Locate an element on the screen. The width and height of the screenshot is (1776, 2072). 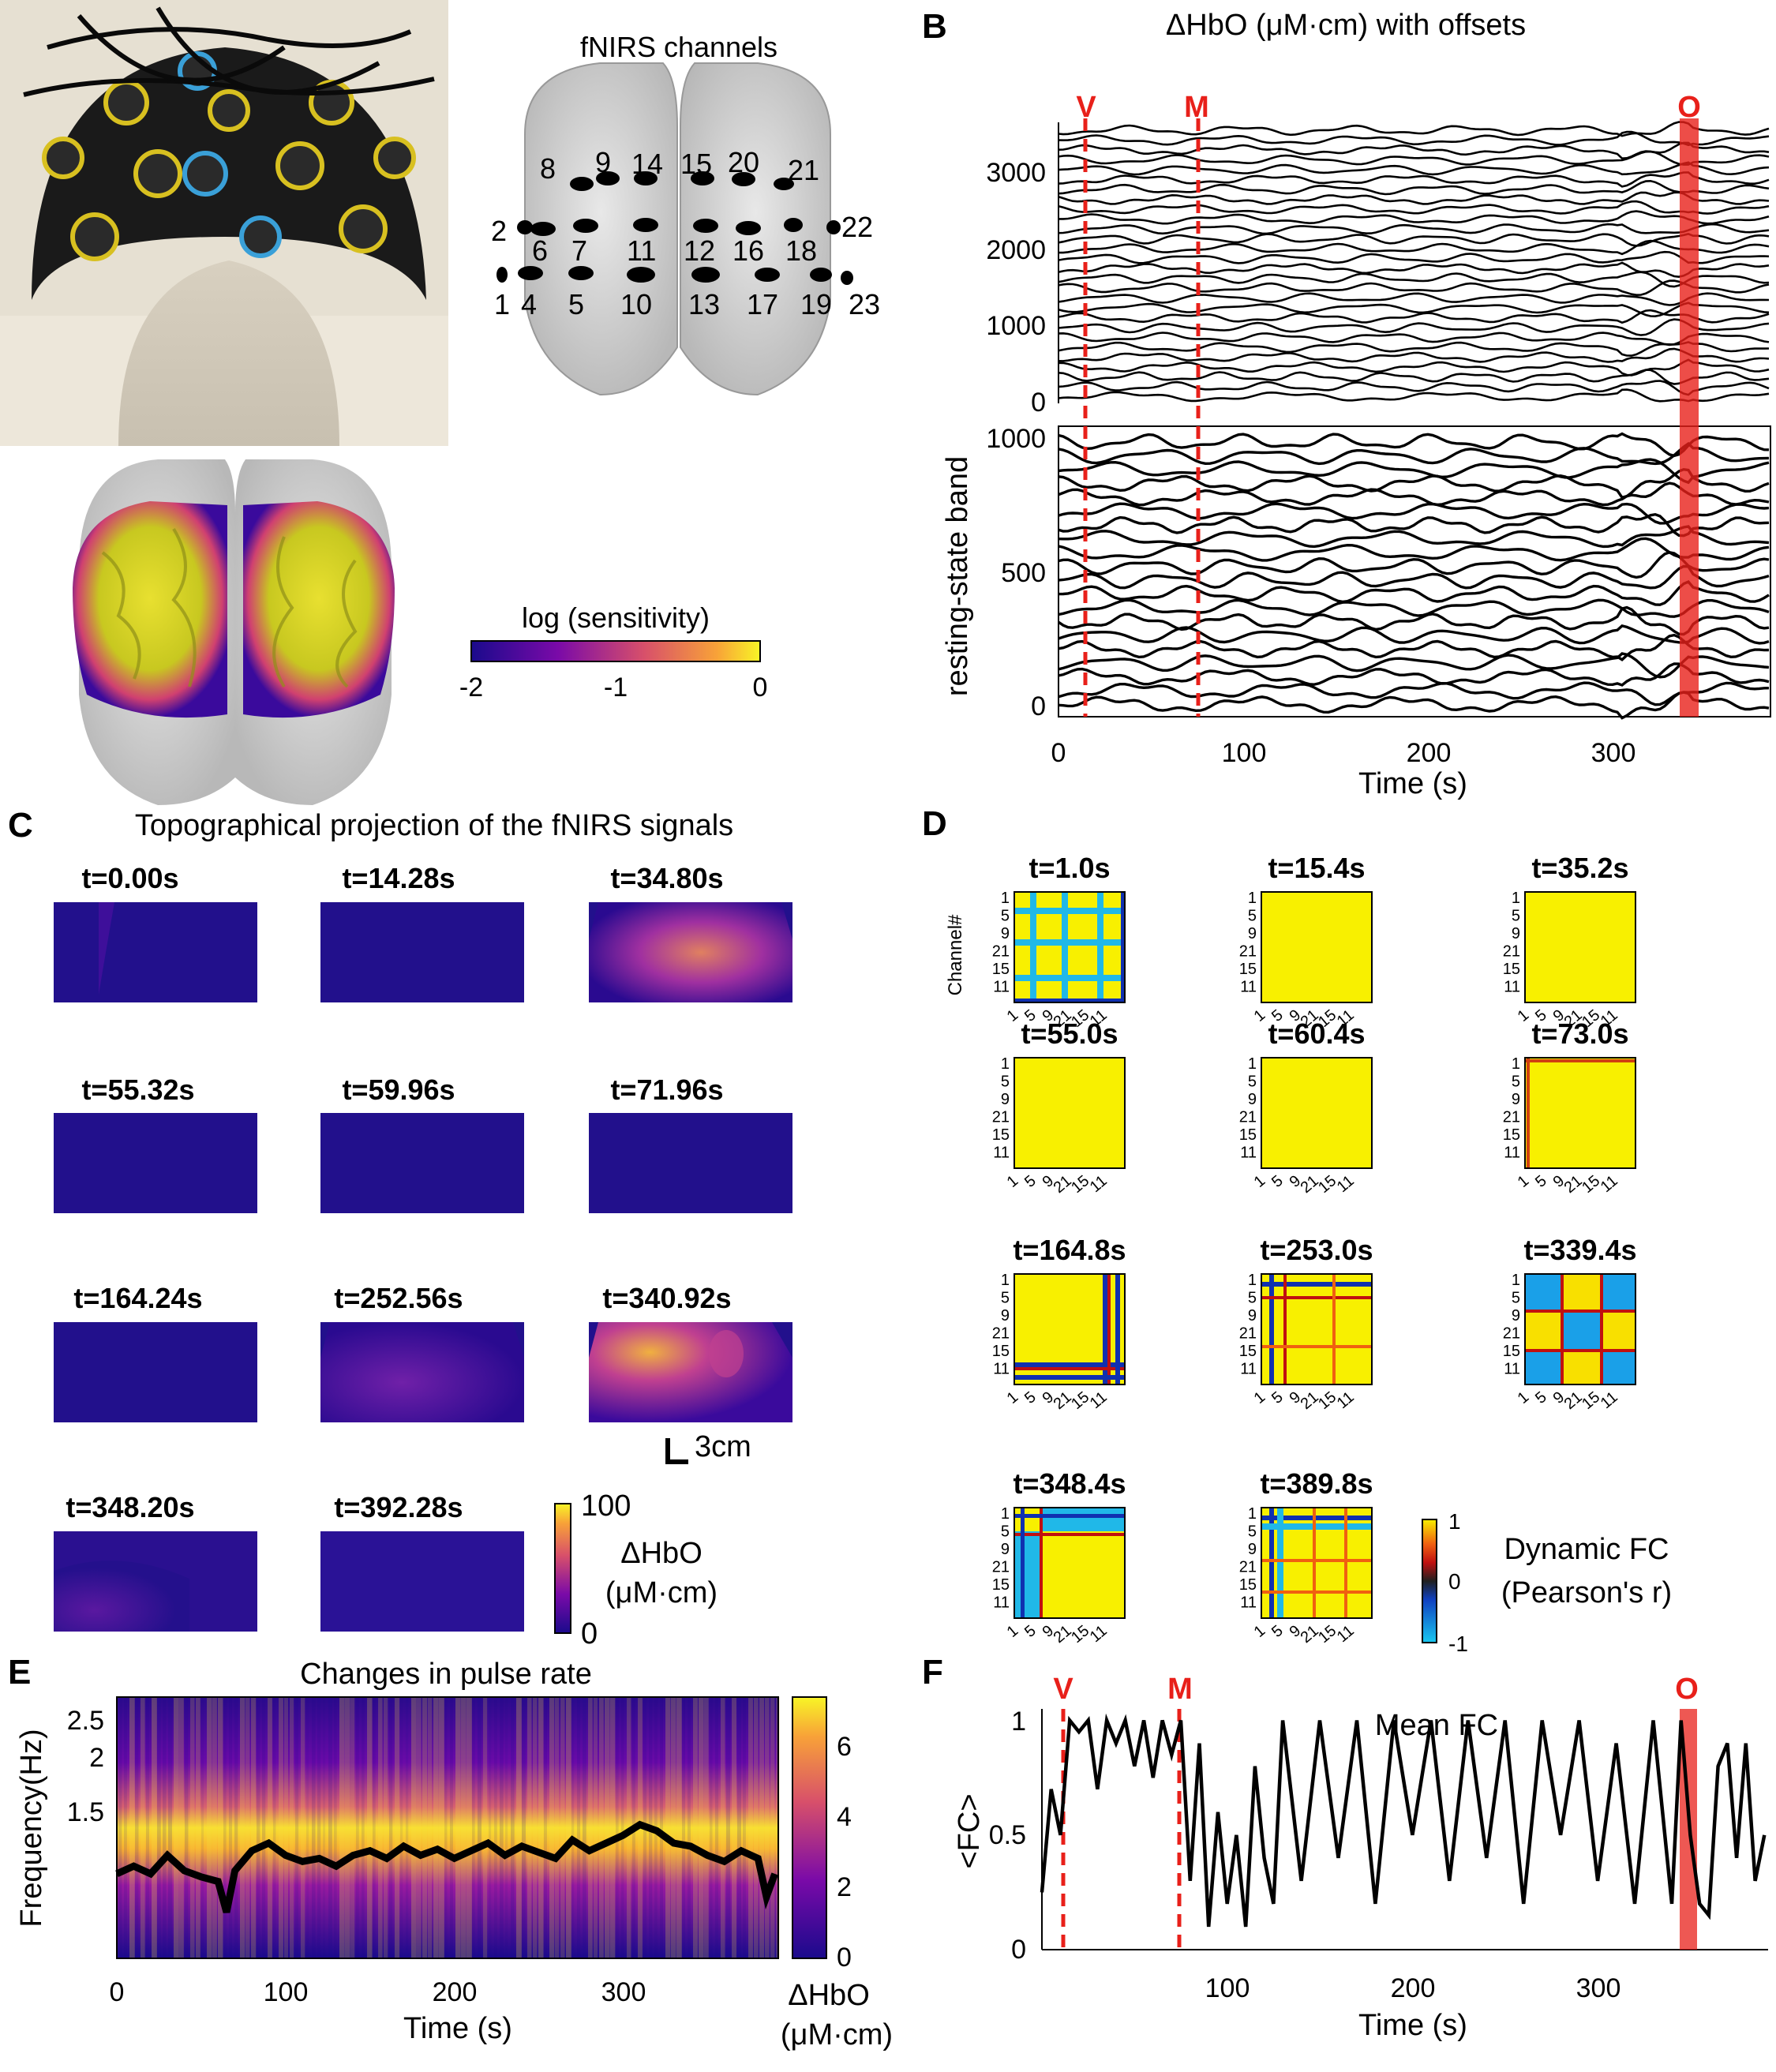
colorbar-tick: 1 is located at coordinates (1454, 1521).